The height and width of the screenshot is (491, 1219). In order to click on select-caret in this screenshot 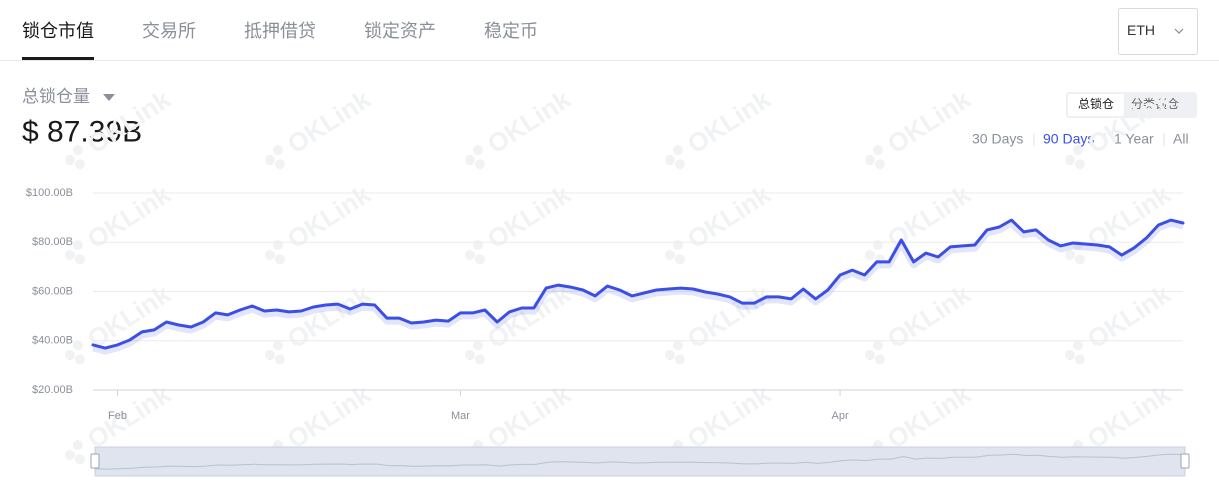, I will do `click(1179, 31)`.